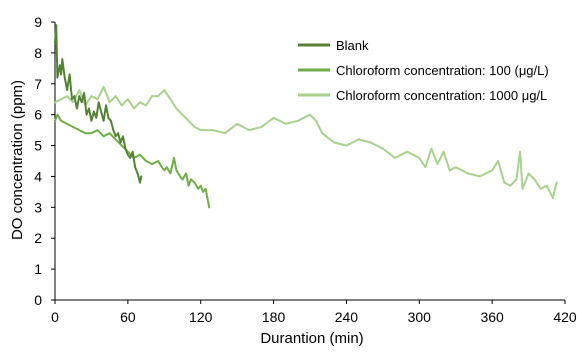 The width and height of the screenshot is (582, 357). Describe the element at coordinates (442, 70) in the screenshot. I see `legend-label: Chloroform concentration: 100 (μg/L)` at that location.